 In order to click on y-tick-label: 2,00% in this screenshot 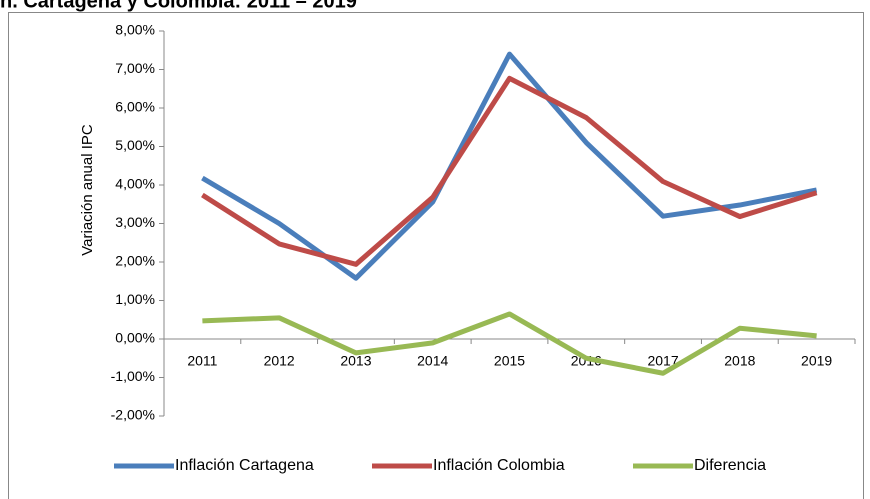, I will do `click(135, 261)`.